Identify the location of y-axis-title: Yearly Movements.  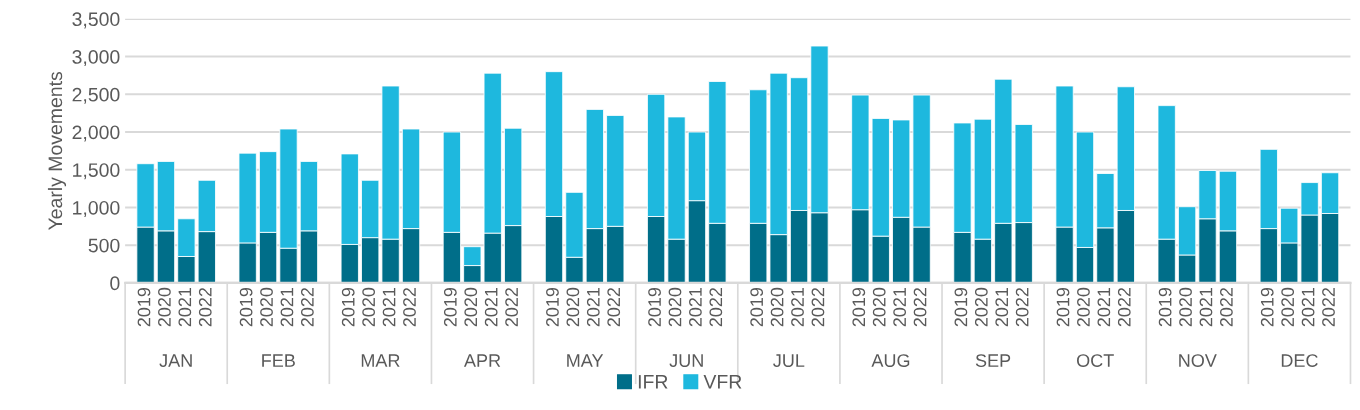
(57, 151).